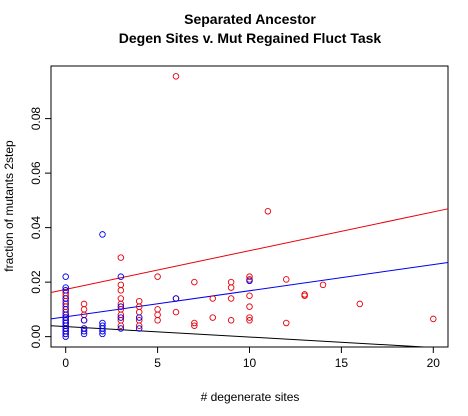 This screenshot has width=468, height=416. What do you see at coordinates (157, 363) in the screenshot?
I see `x-tick-label-1: 5` at bounding box center [157, 363].